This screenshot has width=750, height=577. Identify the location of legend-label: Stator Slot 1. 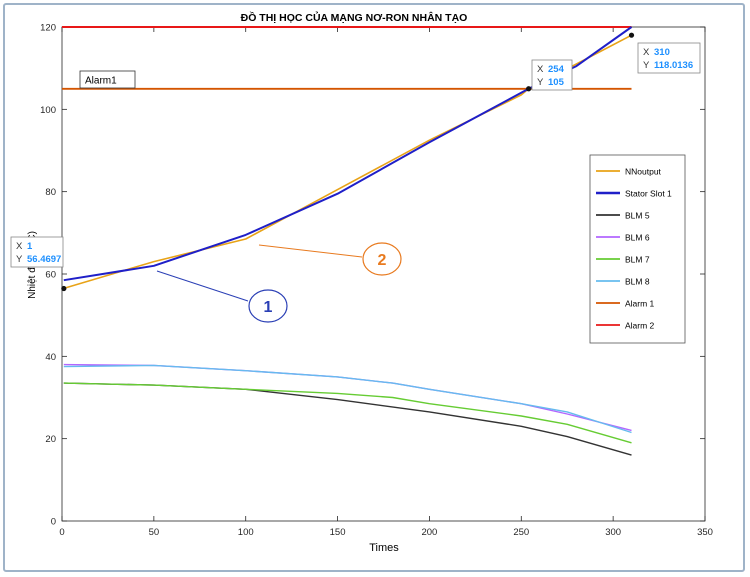
(648, 194).